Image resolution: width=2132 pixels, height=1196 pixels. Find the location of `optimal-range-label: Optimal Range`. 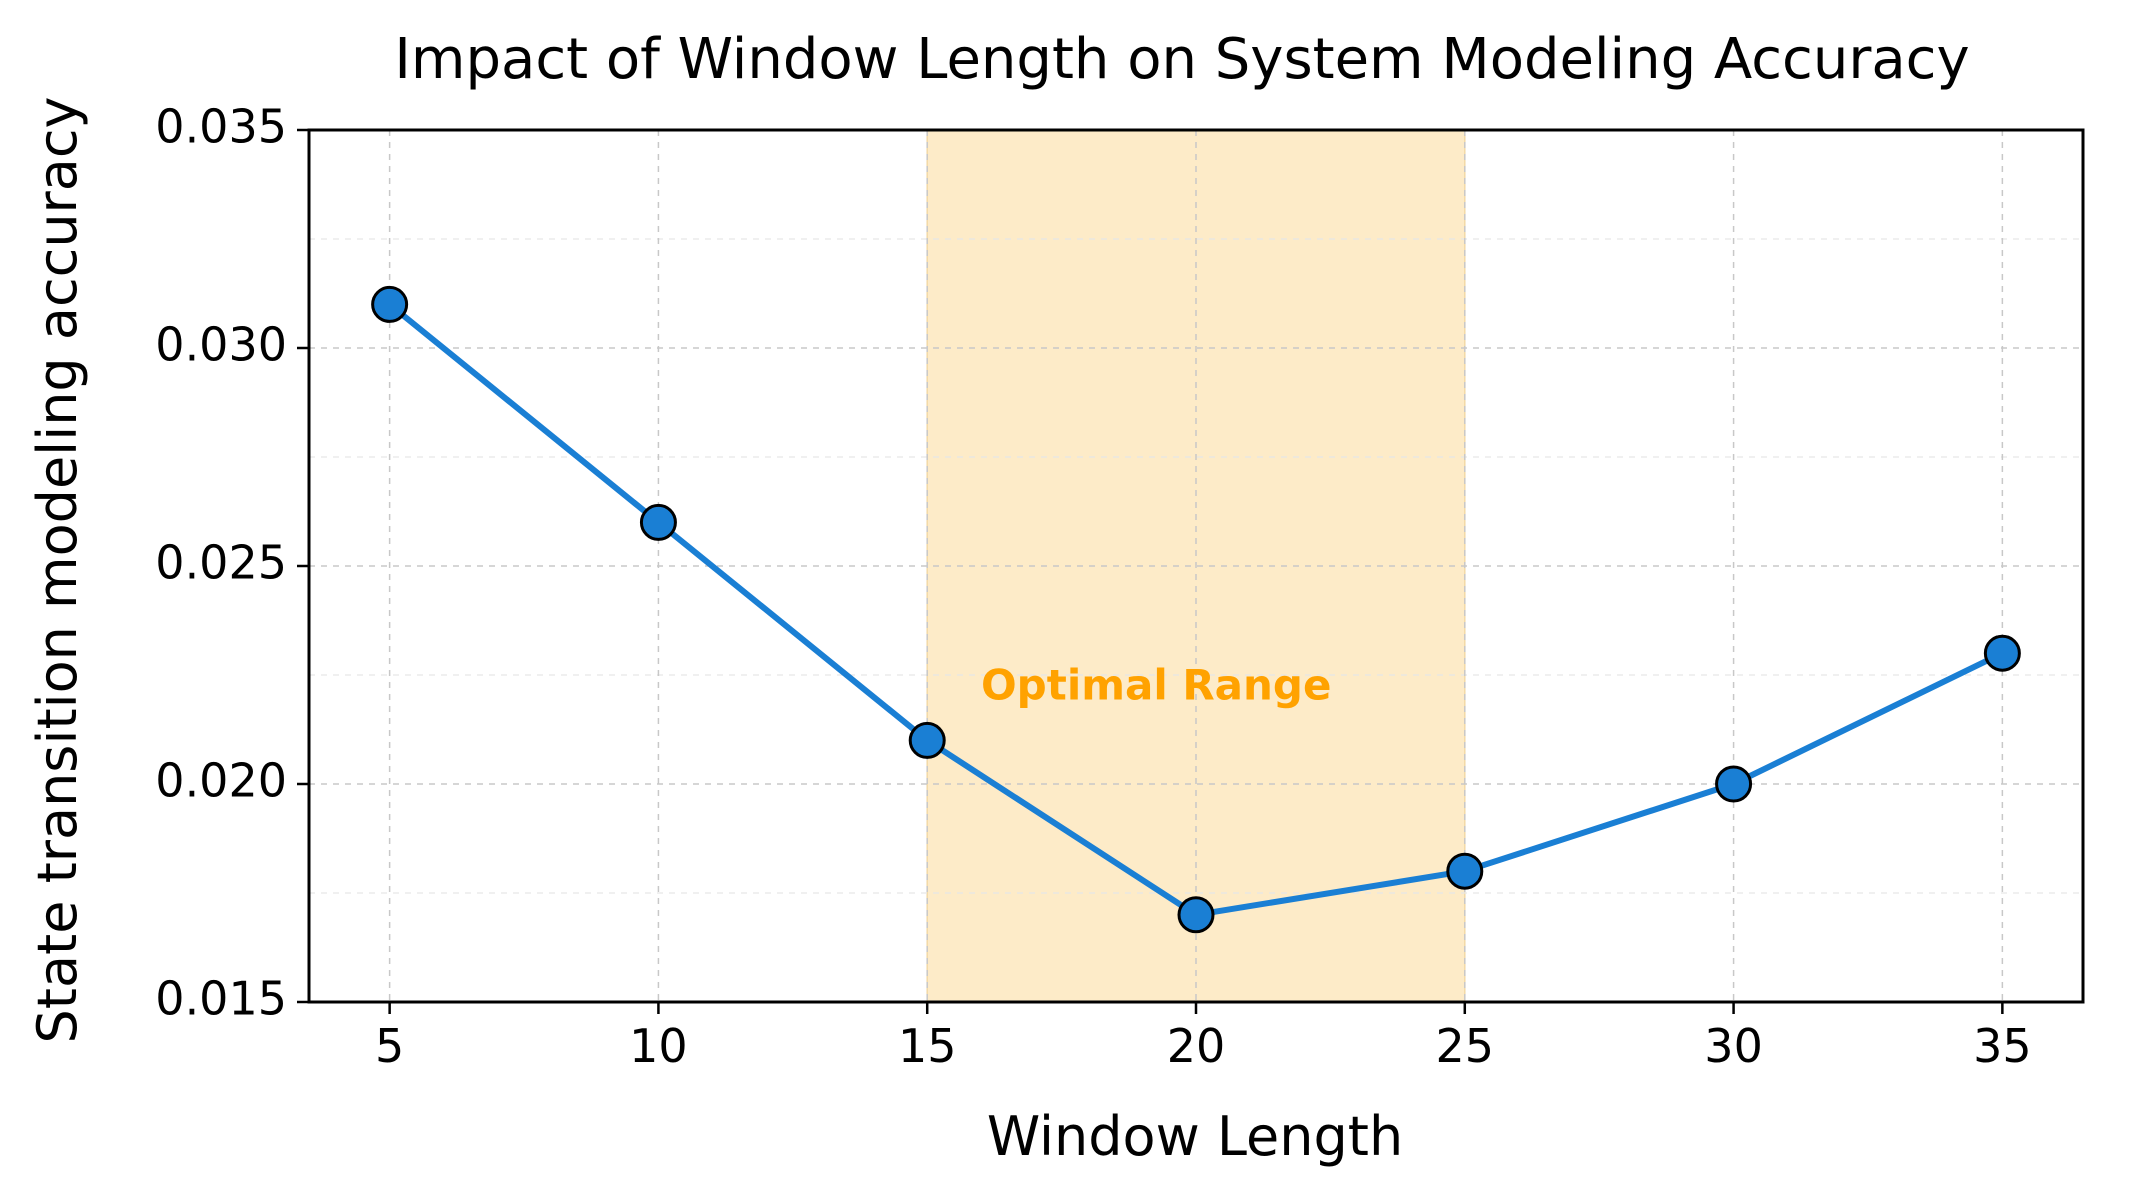

optimal-range-label: Optimal Range is located at coordinates (1156, 685).